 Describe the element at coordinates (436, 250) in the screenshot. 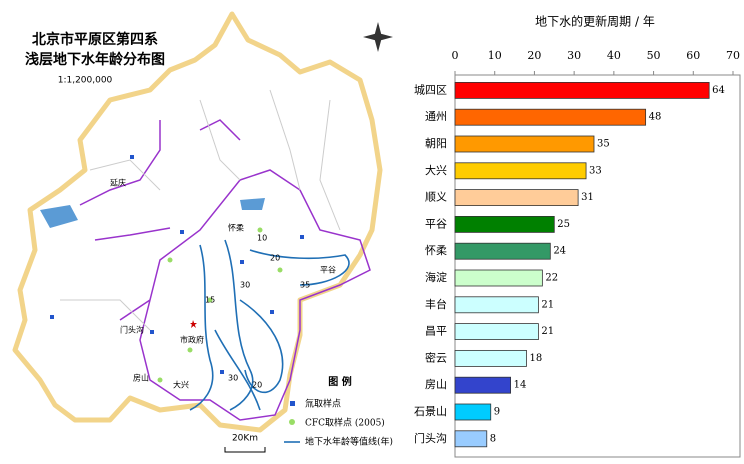

I see `y-tick-label: 怀柔` at that location.